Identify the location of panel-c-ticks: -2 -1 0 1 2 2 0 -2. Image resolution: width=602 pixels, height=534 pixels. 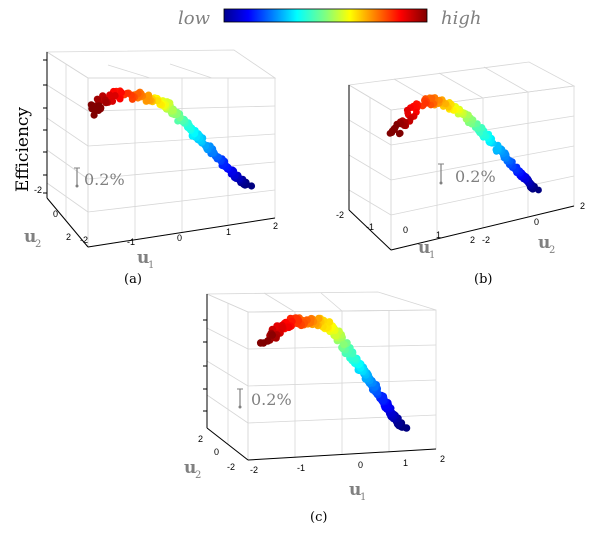
(321, 454).